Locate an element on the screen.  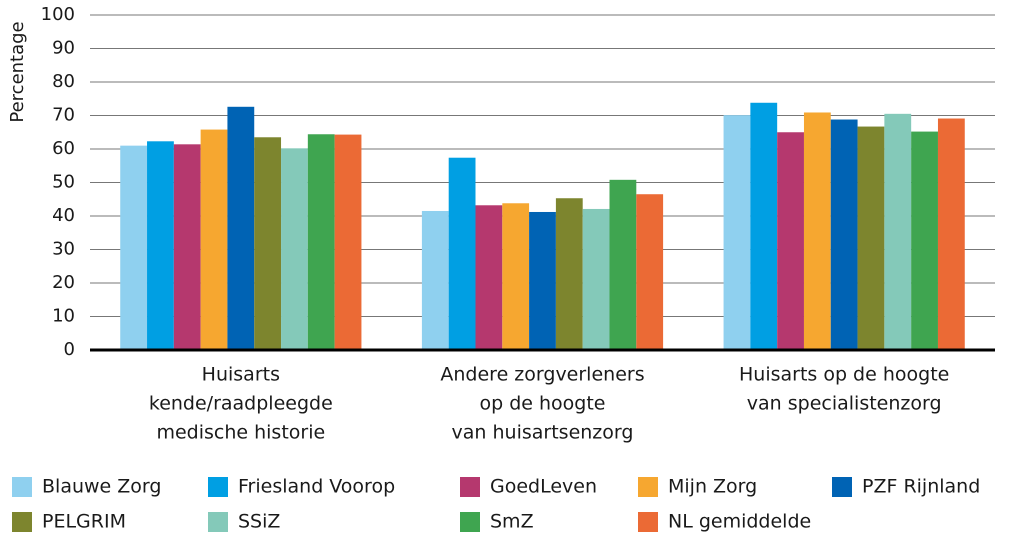
x-tick-label: van specialistenzorg is located at coordinates (844, 404).